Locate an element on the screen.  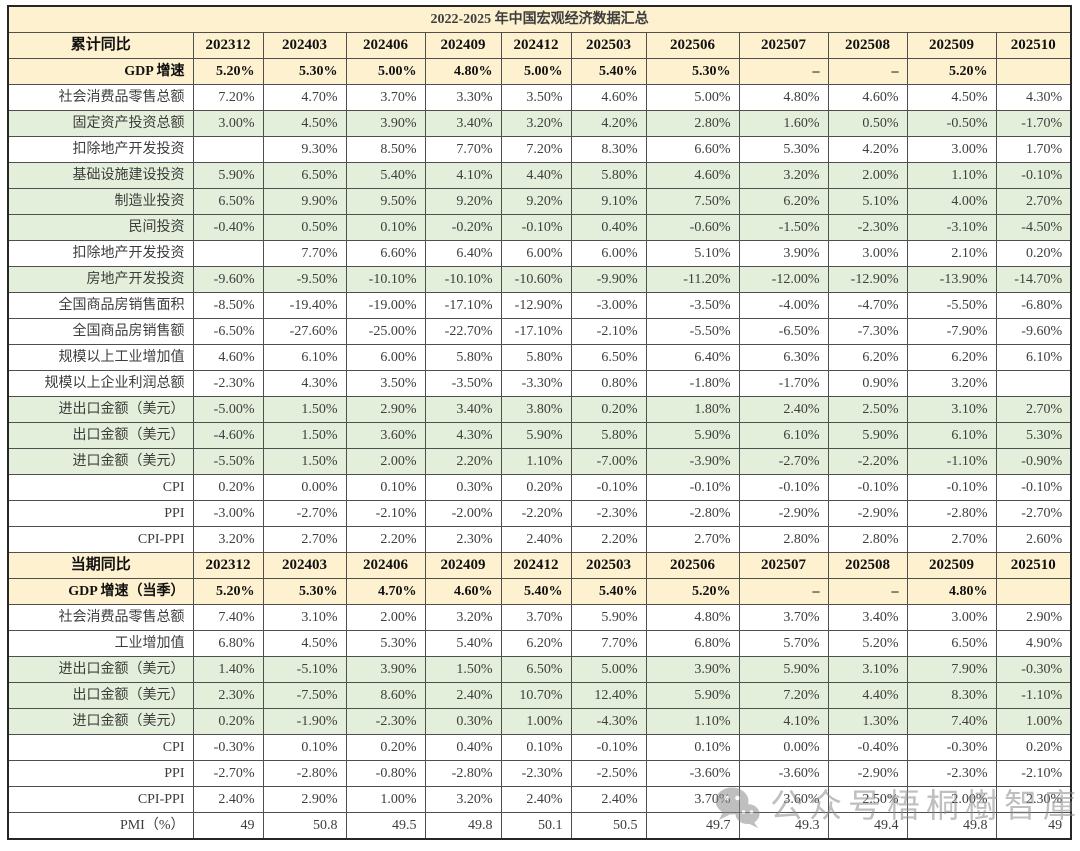
data-cell: 2.10% is located at coordinates (951, 253).